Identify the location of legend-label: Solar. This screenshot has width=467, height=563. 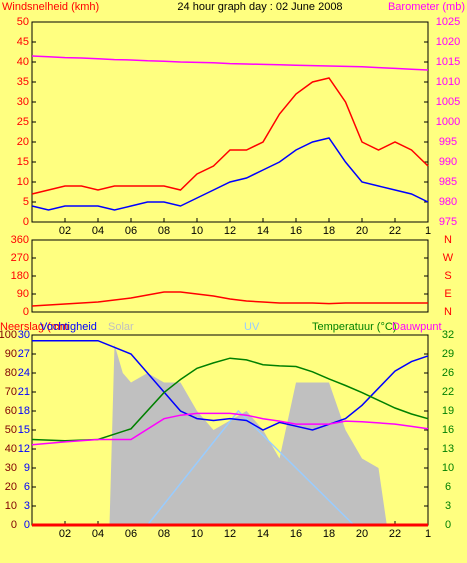
(121, 327).